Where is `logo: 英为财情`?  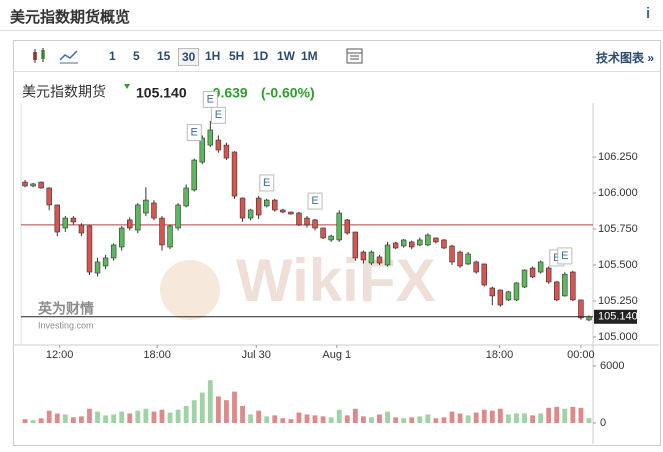
logo: 英为财情 is located at coordinates (65, 309).